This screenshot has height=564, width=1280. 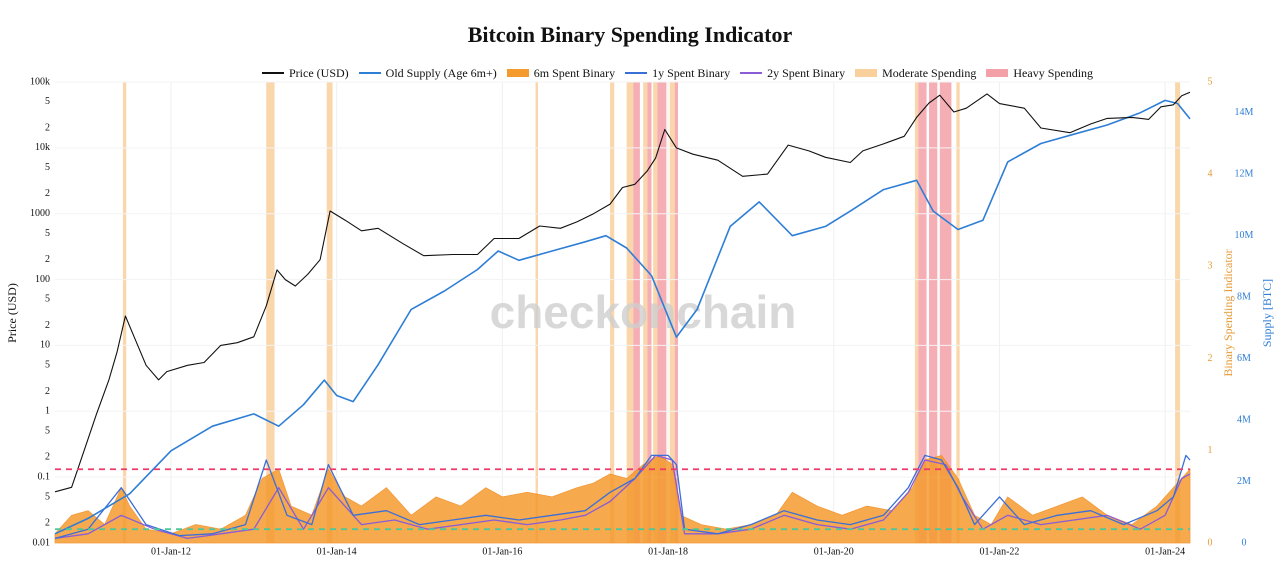 I want to click on legend-label: Price (USD), so click(x=319, y=72).